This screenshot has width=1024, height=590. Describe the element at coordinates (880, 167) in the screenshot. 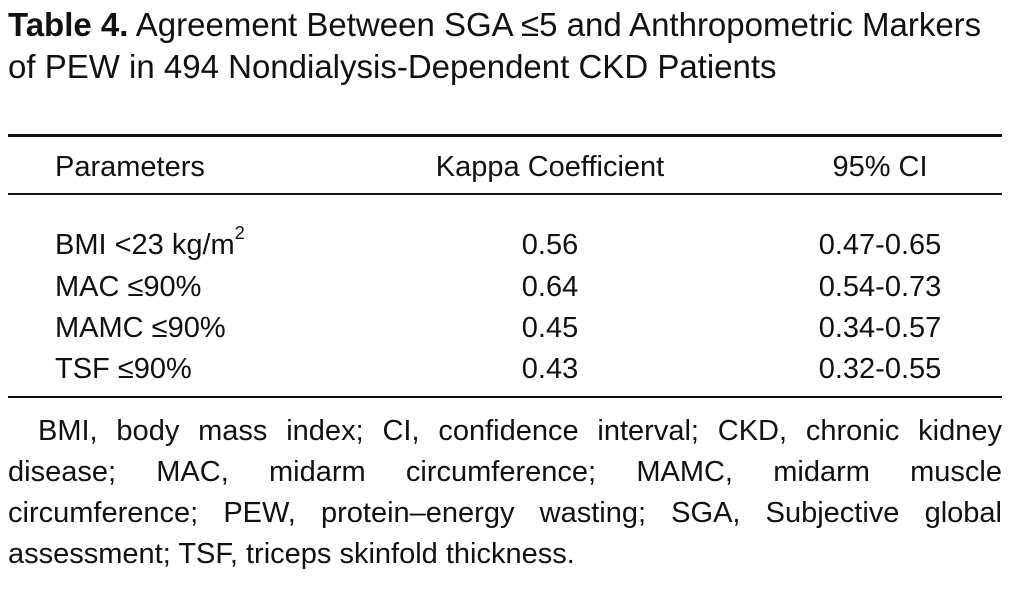

I see `column-header-ci: 95% CI` at that location.